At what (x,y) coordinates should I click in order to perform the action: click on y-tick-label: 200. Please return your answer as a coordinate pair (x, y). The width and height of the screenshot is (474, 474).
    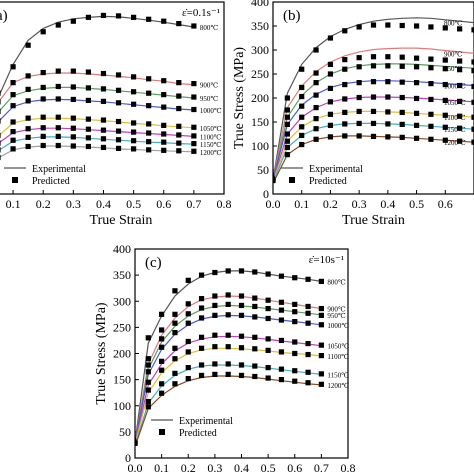
    Looking at the image, I should click on (260, 98).